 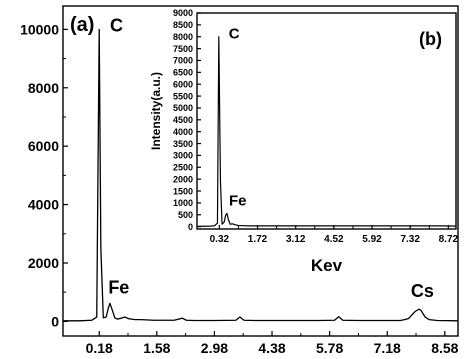 What do you see at coordinates (329, 348) in the screenshot?
I see `x-tick-label: 5.78` at bounding box center [329, 348].